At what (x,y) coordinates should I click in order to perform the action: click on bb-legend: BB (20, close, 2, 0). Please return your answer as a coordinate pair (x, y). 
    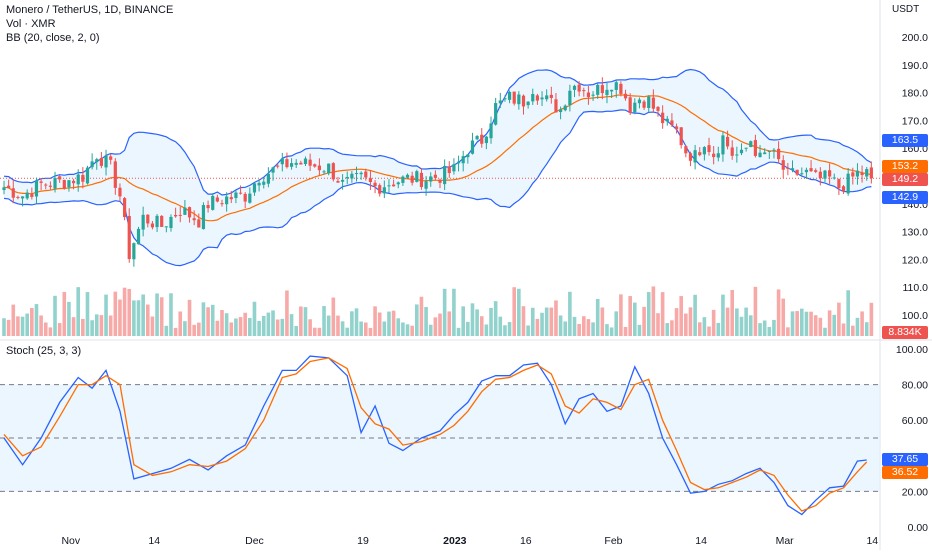
    Looking at the image, I should click on (53, 38).